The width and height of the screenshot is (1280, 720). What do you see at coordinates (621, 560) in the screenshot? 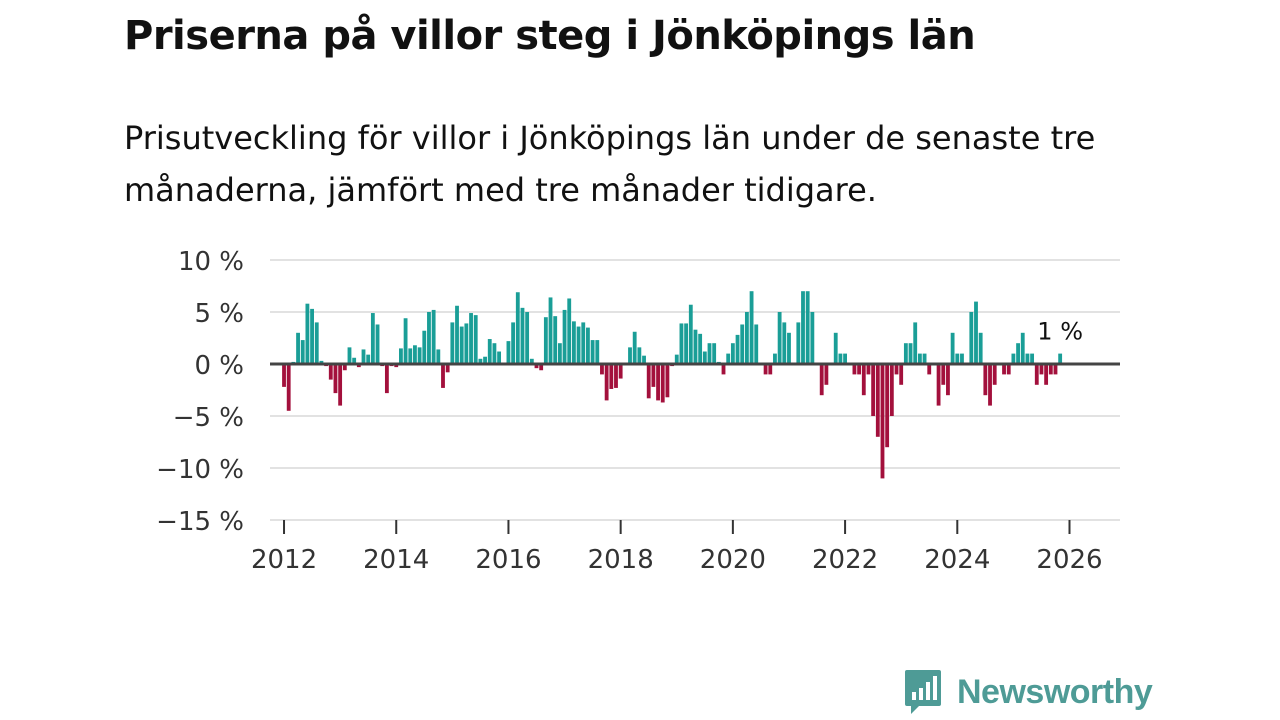
I see `x-tick-label: 2018` at bounding box center [621, 560].